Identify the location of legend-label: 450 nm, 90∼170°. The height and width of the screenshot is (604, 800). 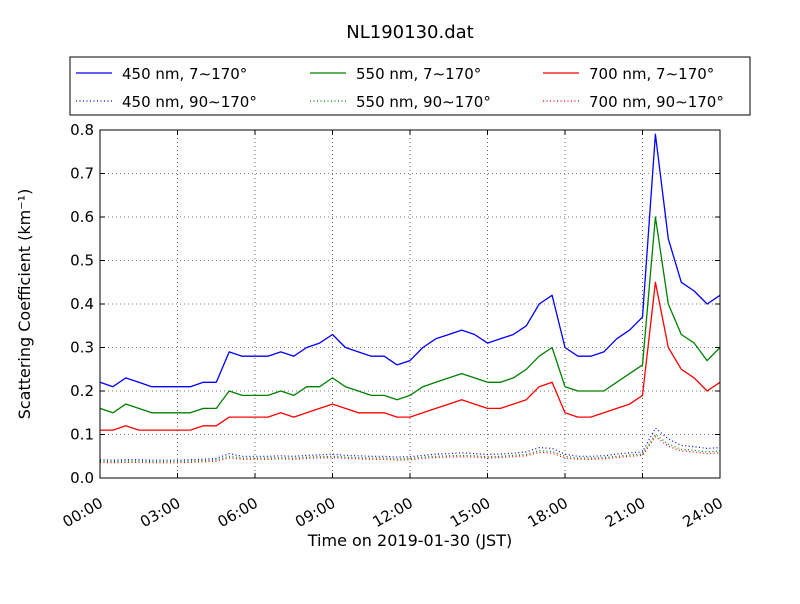
(189, 102).